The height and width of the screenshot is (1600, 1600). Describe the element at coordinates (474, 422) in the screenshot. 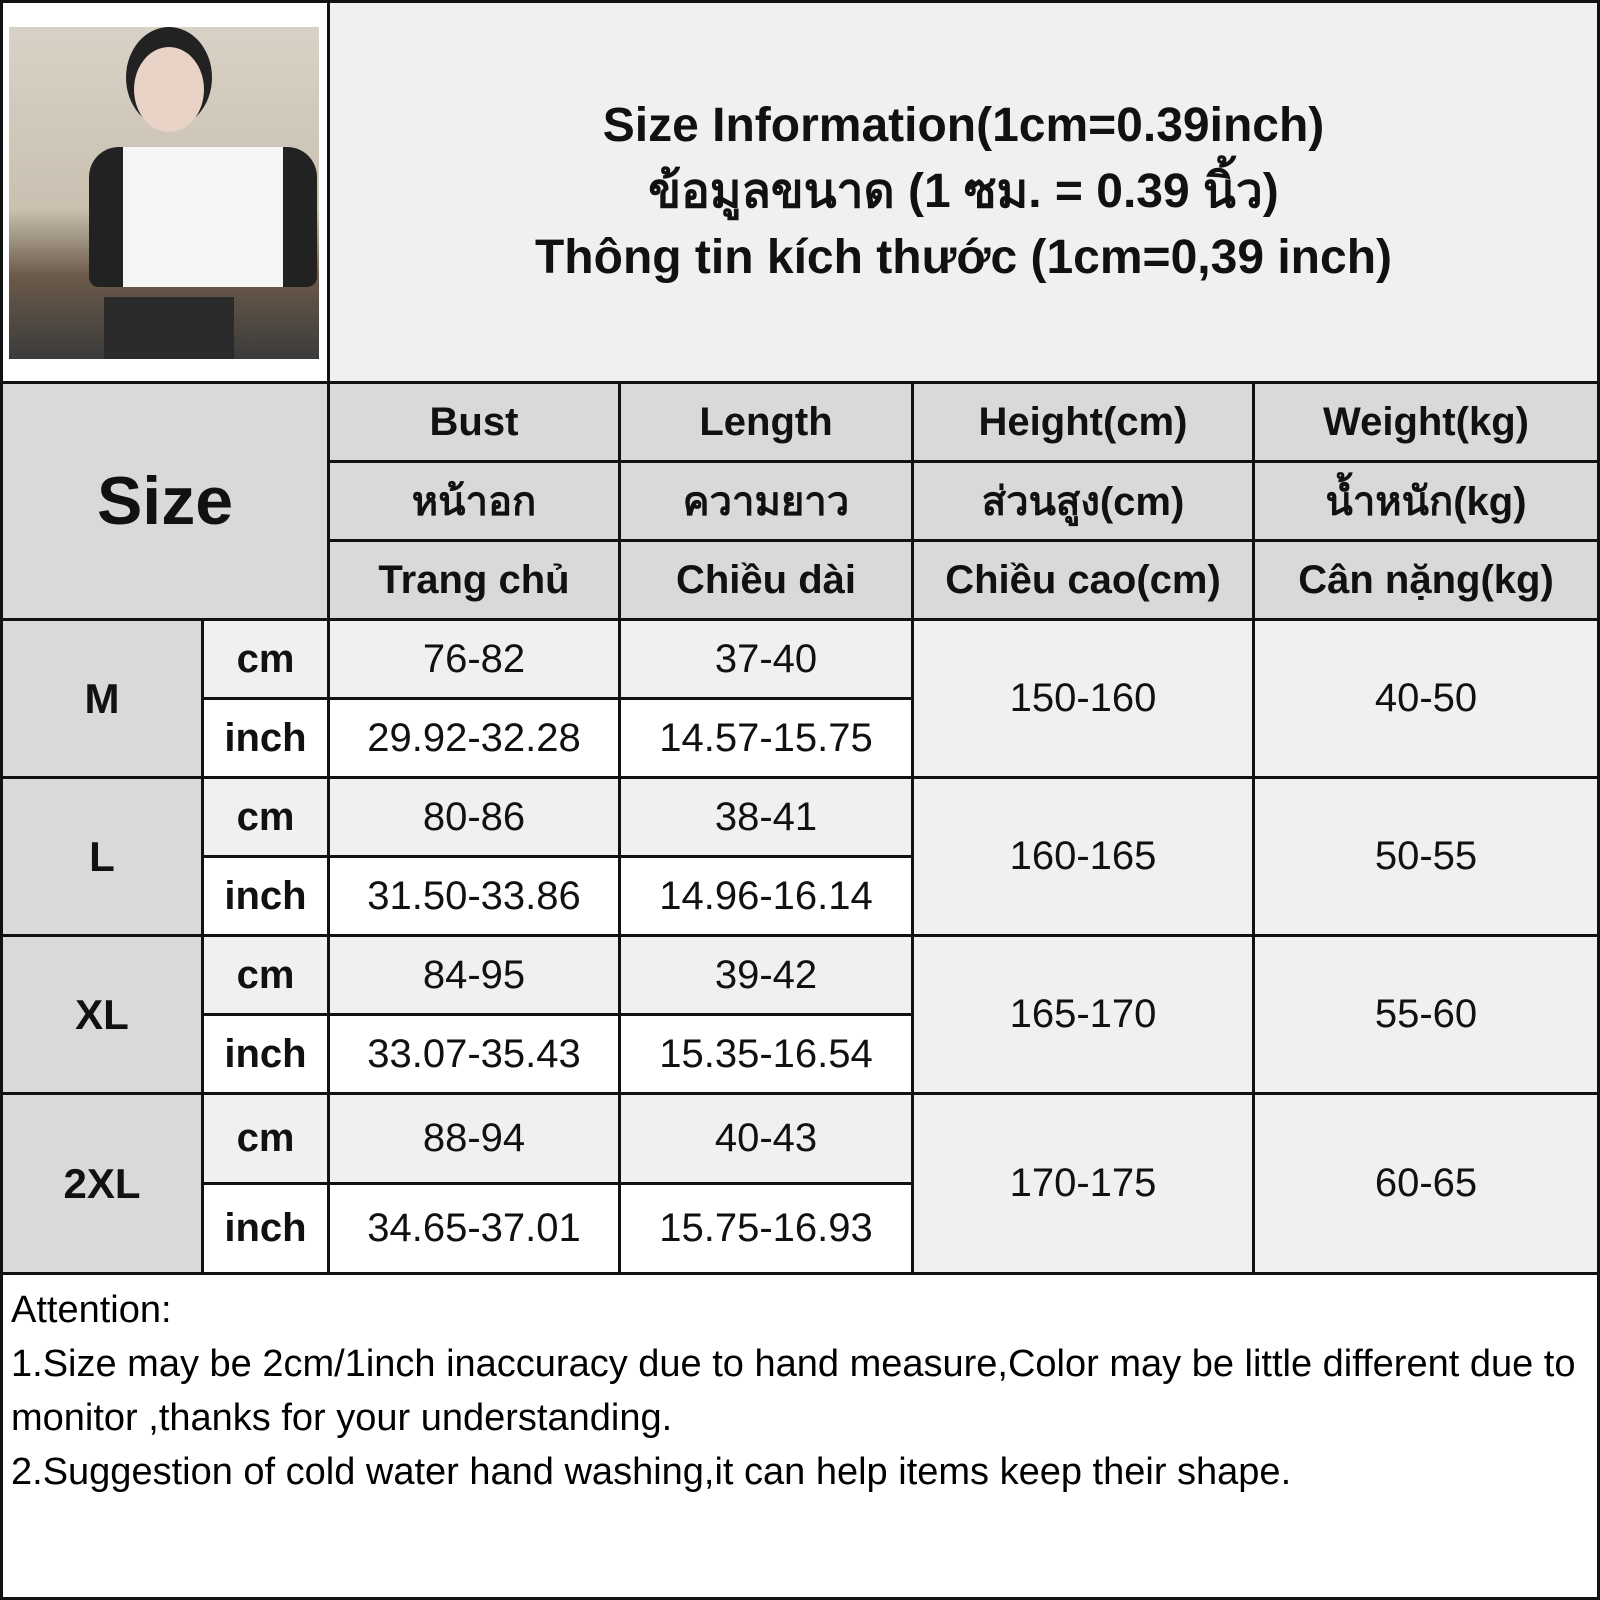

I see `header-bust-en: Bust` at that location.